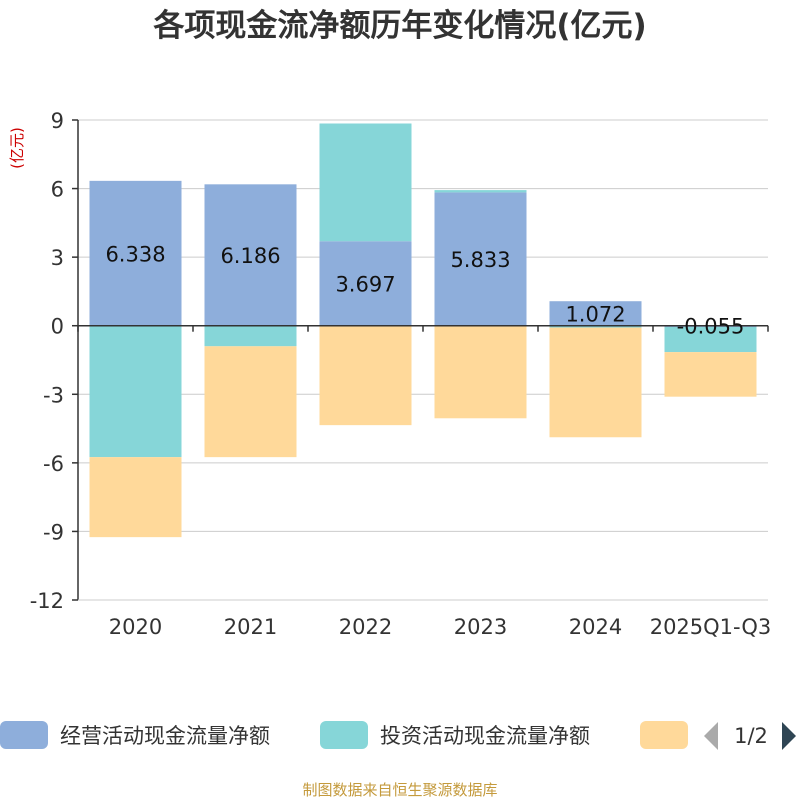  What do you see at coordinates (53, 395) in the screenshot?
I see `y-tick-label: -3` at bounding box center [53, 395].